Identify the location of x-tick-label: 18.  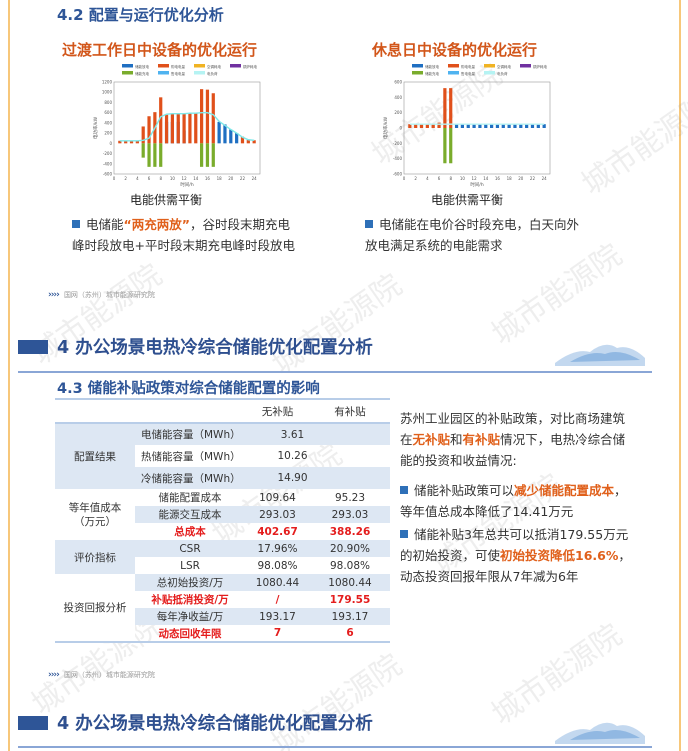
(510, 178).